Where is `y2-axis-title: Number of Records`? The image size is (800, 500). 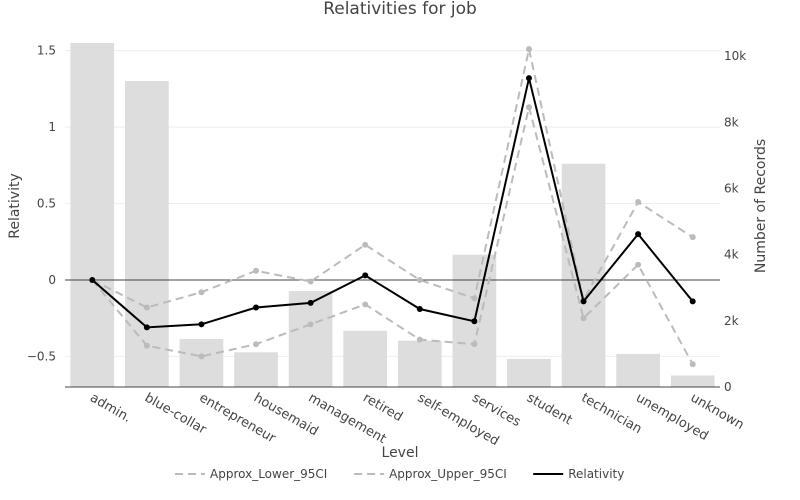 y2-axis-title: Number of Records is located at coordinates (761, 206).